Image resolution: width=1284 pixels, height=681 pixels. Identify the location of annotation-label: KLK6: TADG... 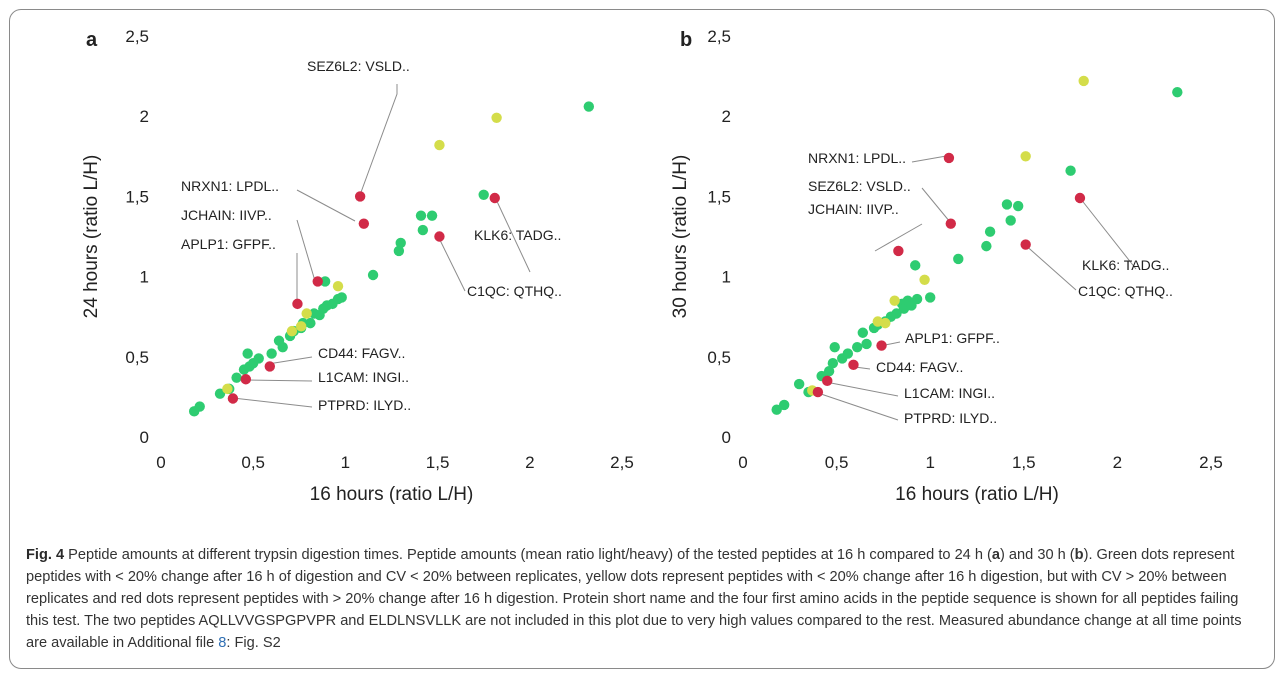
(517, 235).